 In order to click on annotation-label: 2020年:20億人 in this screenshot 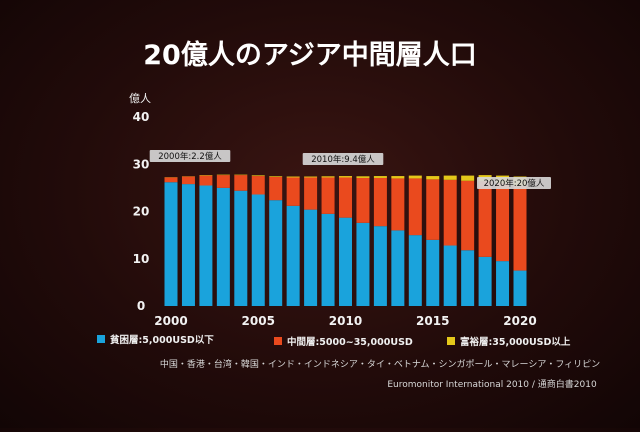, I will do `click(514, 183)`.